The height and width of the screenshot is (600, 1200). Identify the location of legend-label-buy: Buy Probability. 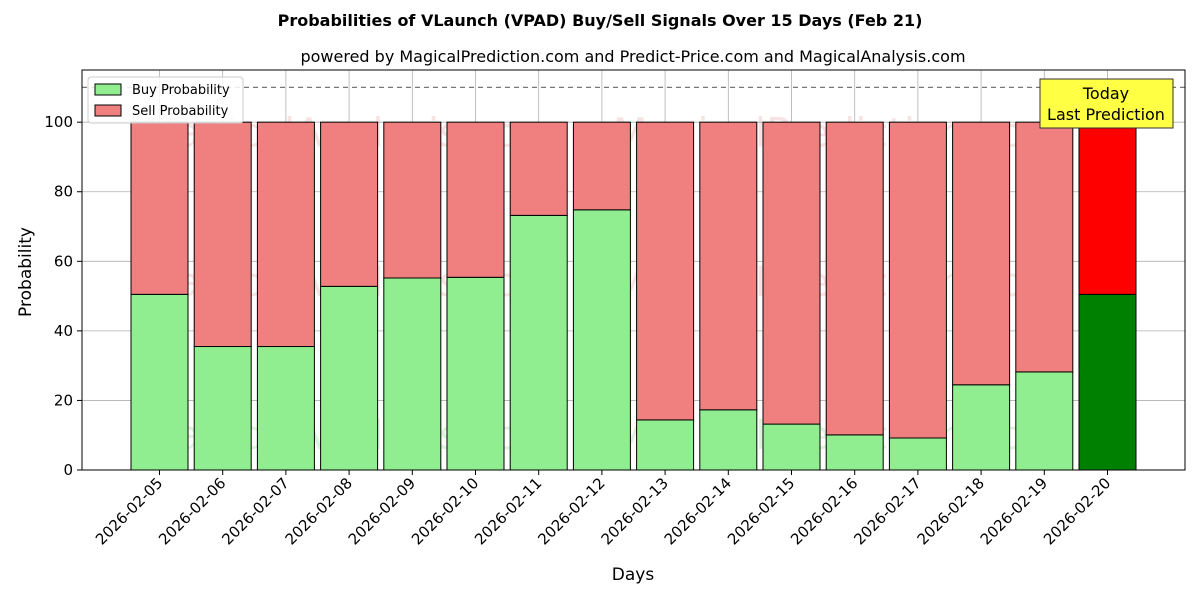
(181, 90).